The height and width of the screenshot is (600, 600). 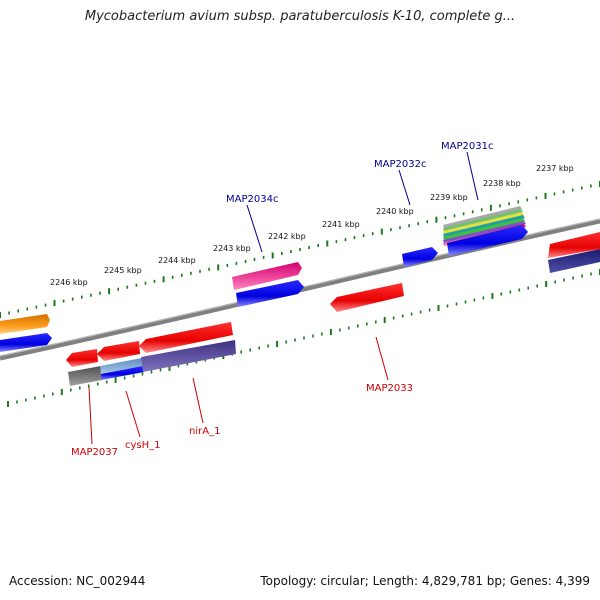 I want to click on gene-label-map2037: MAP2037, so click(x=94, y=452).